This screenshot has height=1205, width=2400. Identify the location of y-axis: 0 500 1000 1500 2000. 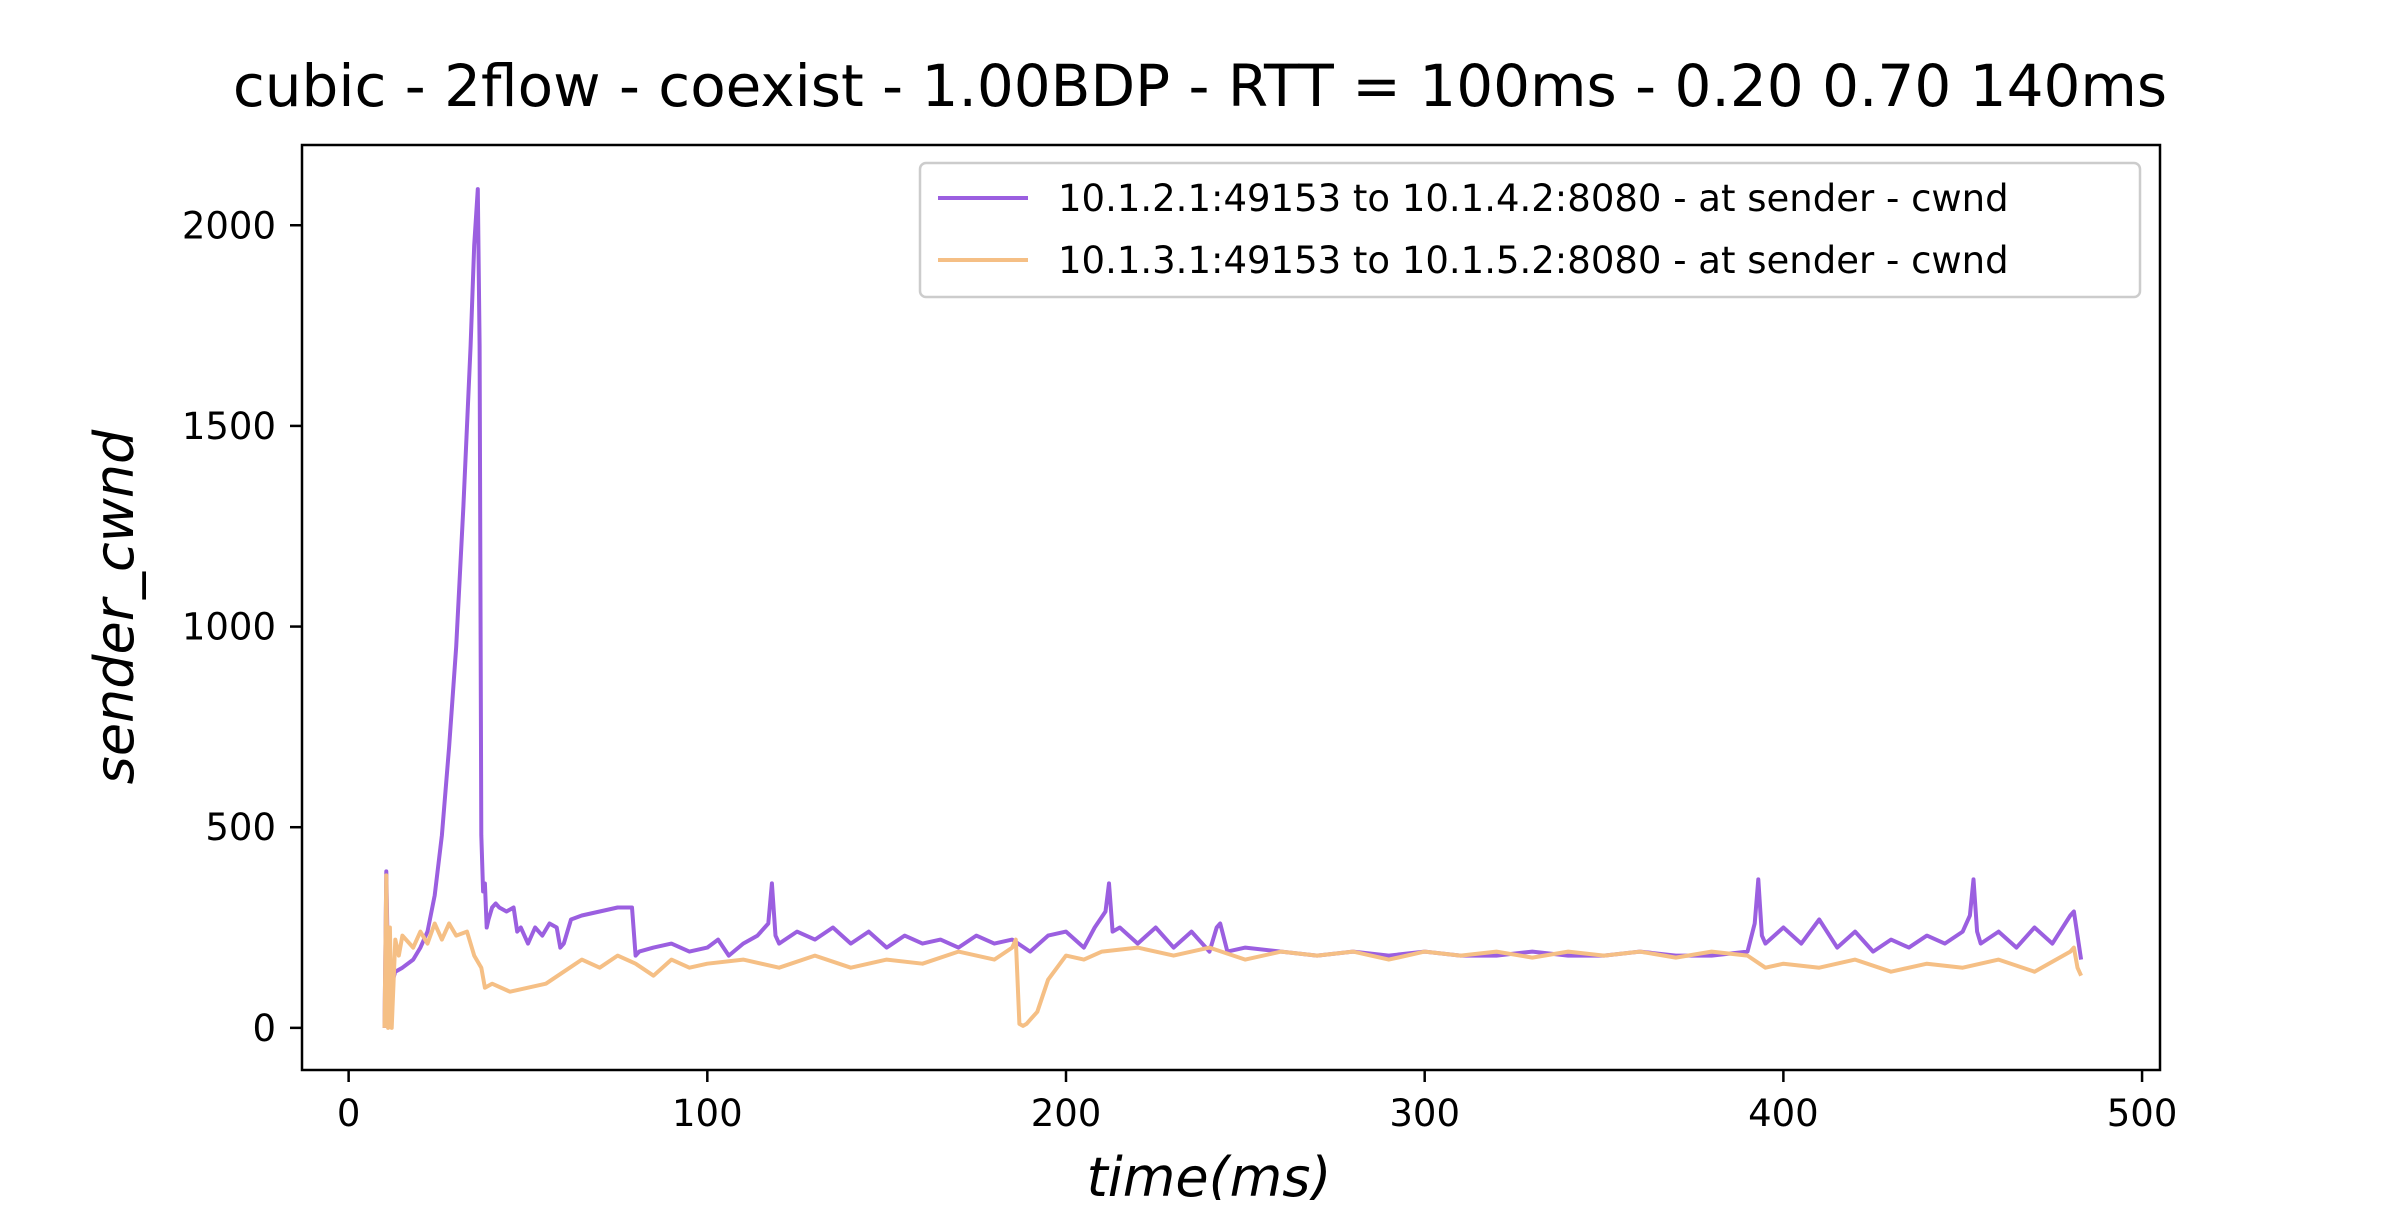
(242, 627).